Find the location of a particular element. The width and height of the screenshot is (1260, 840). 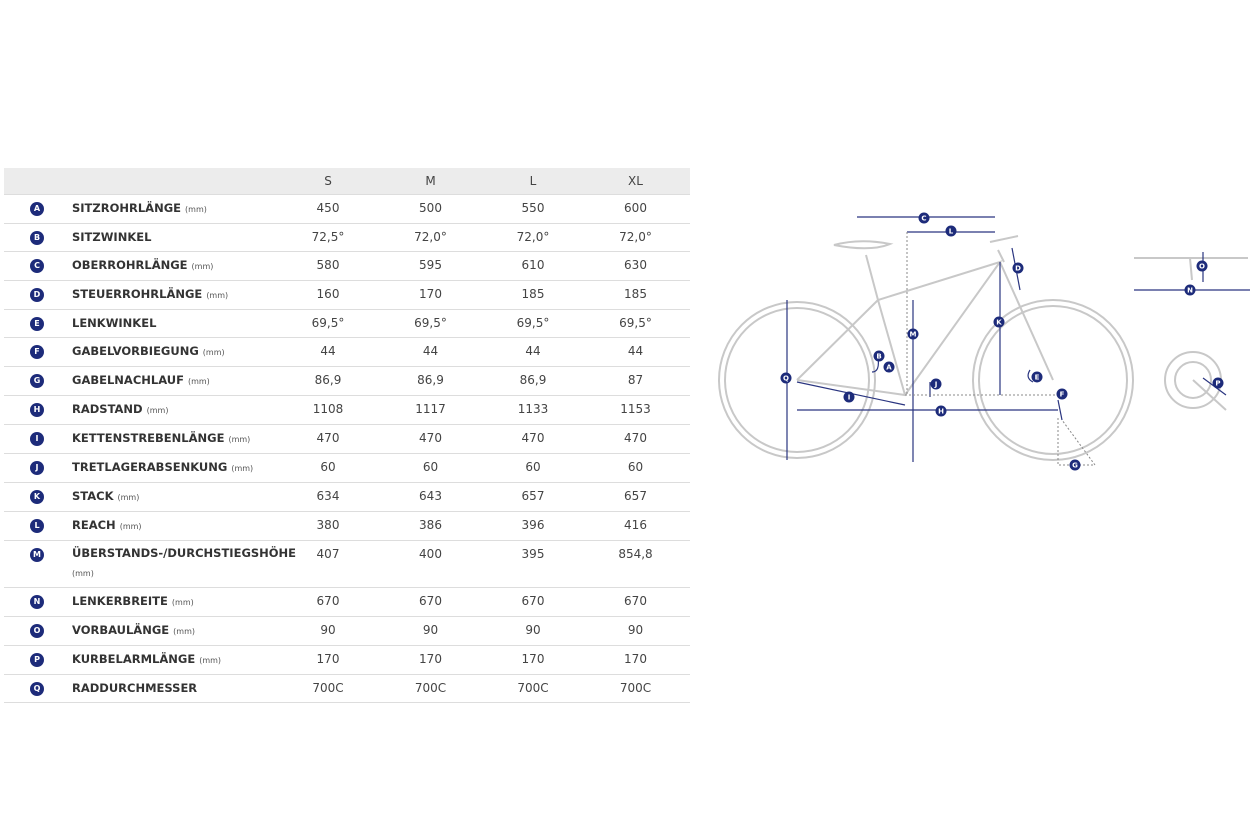

row-letter: G is located at coordinates (37, 381).